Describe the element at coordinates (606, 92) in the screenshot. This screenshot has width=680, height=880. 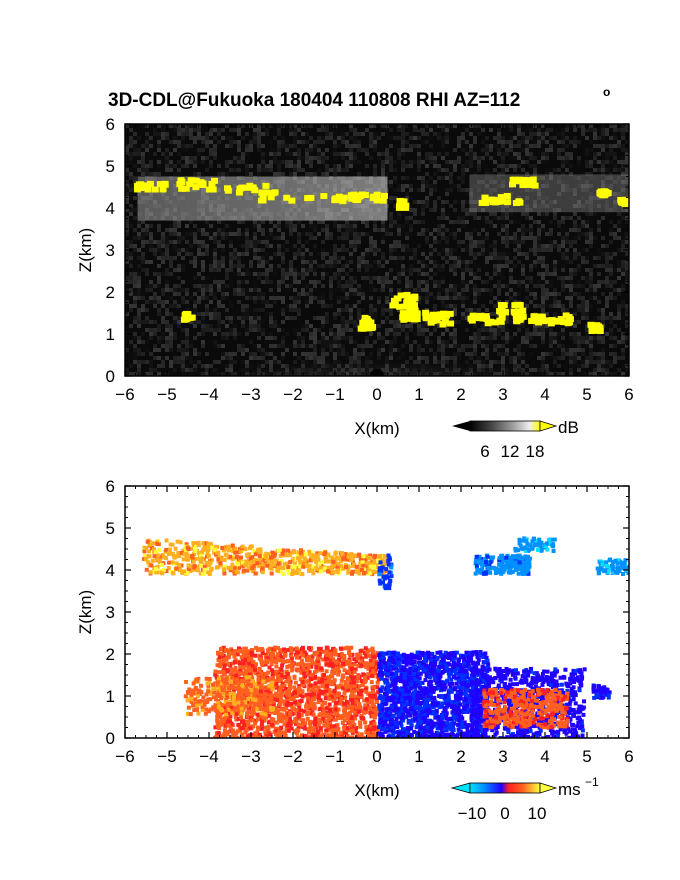
I see `chart-title-degree: o` at that location.